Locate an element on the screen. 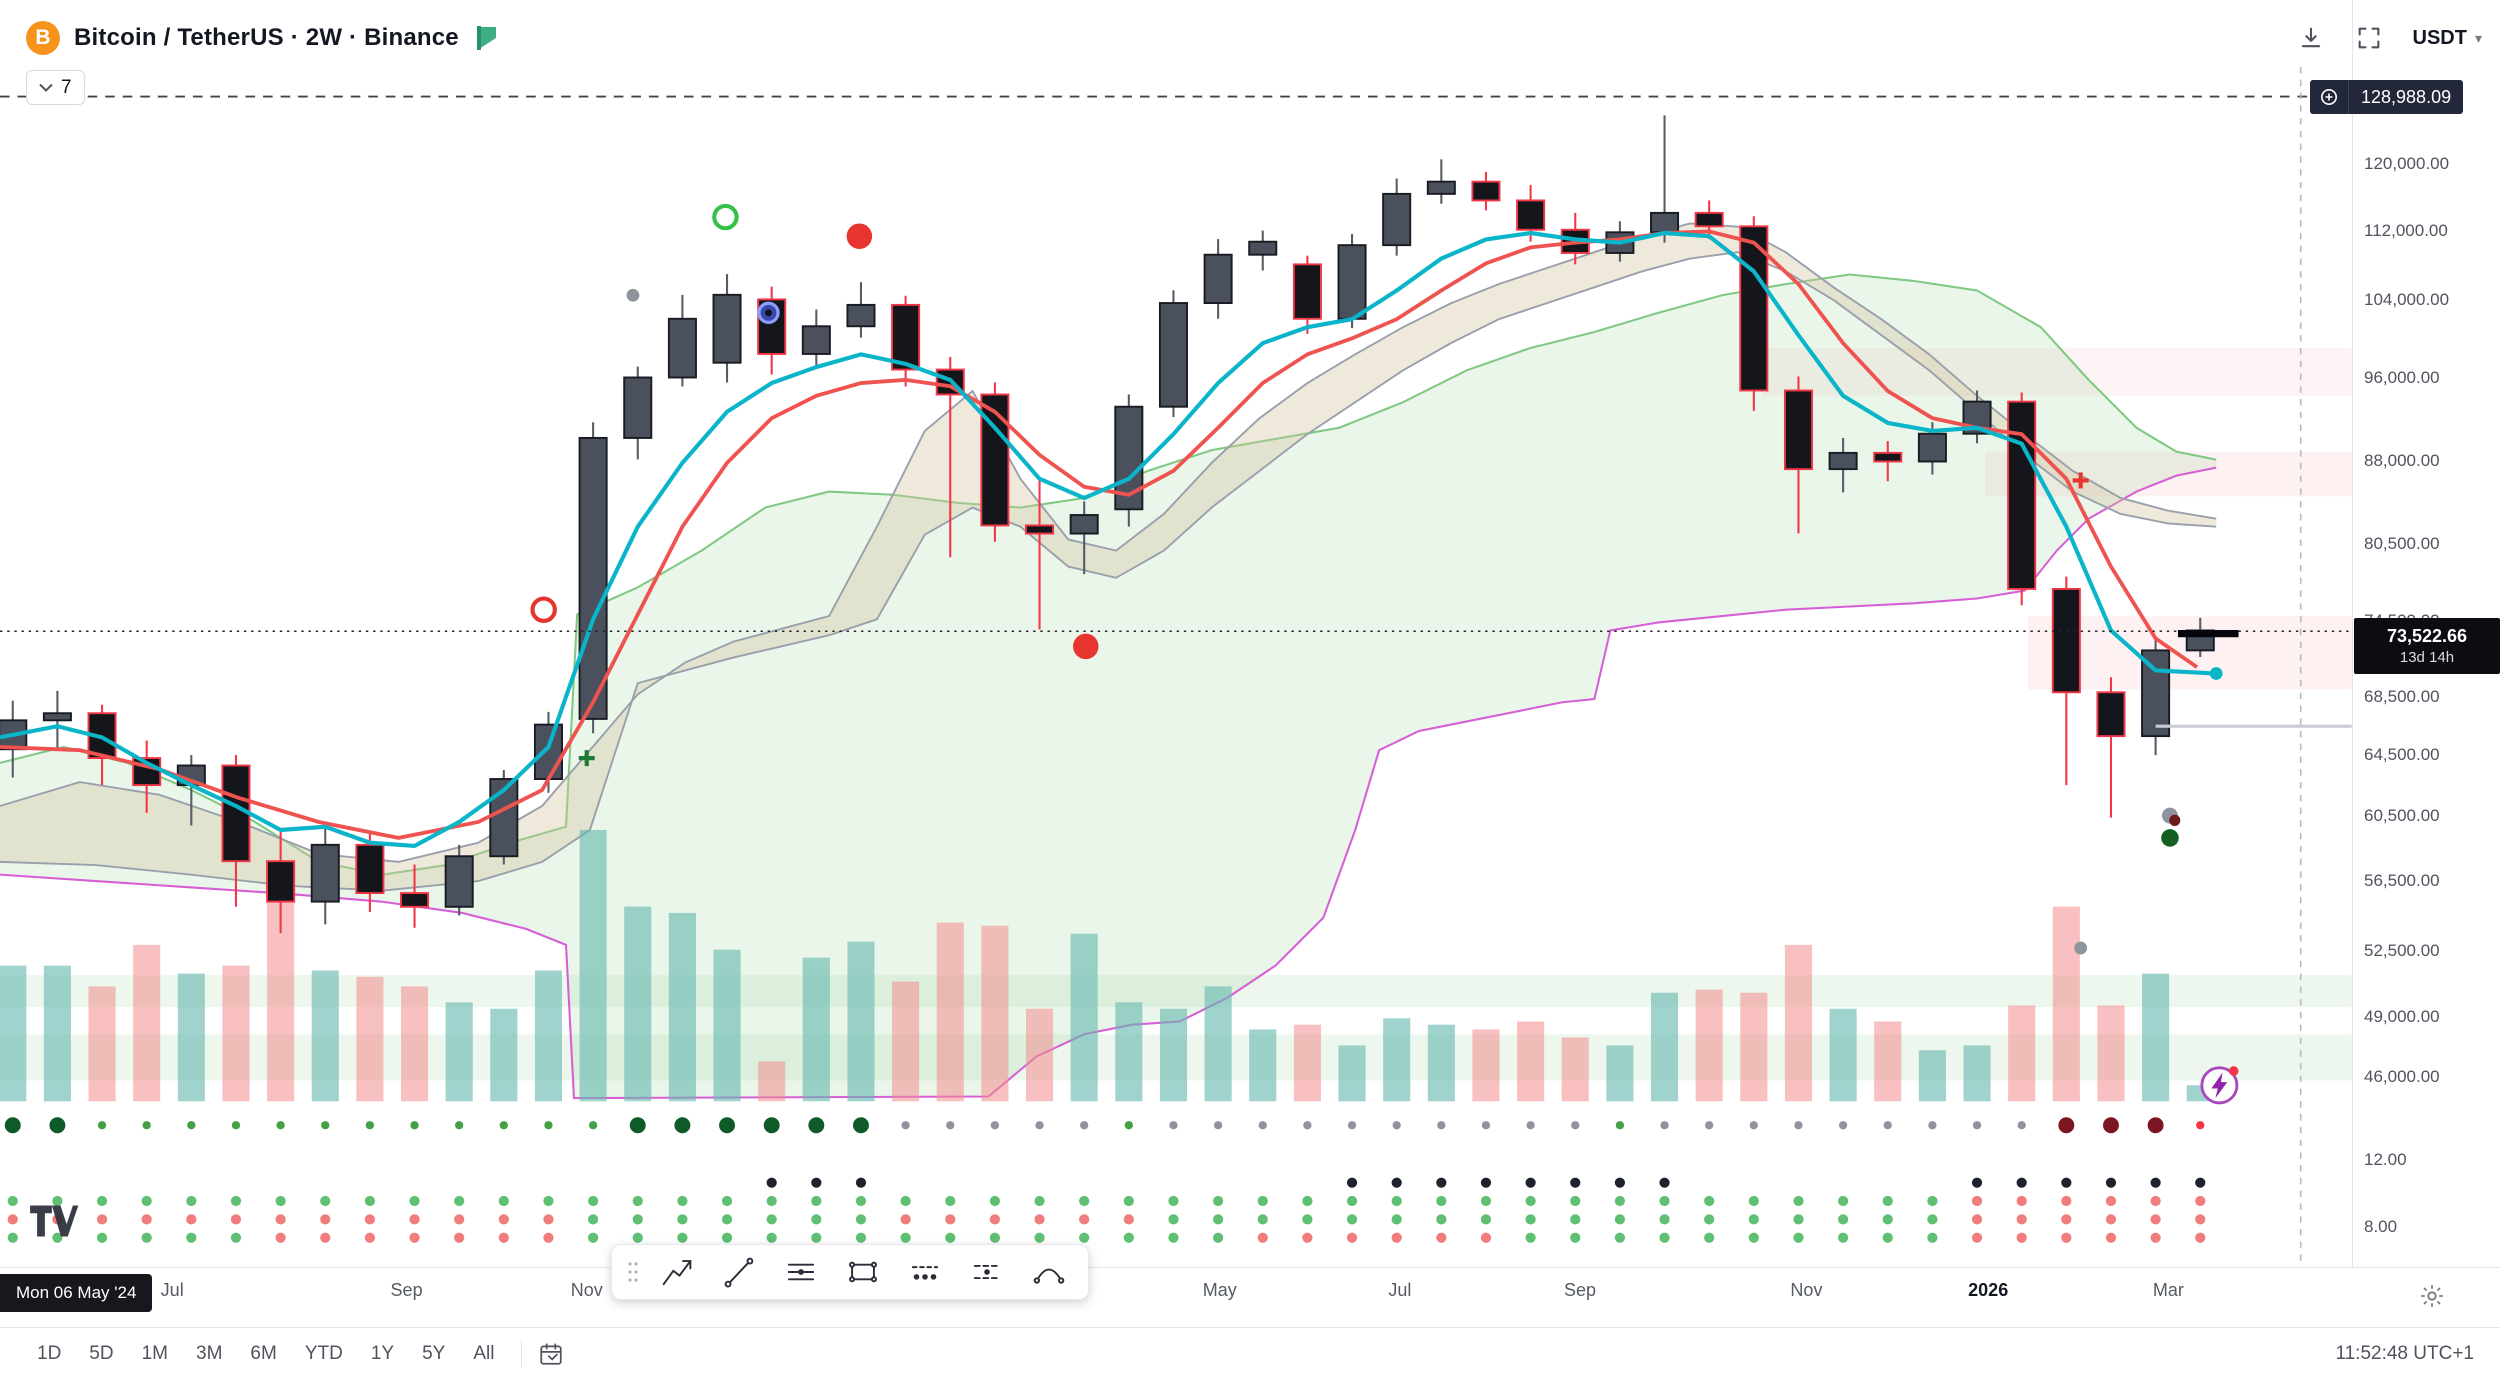 The height and width of the screenshot is (1379, 2500). bar-countdown: 13d 14h is located at coordinates (2427, 657).